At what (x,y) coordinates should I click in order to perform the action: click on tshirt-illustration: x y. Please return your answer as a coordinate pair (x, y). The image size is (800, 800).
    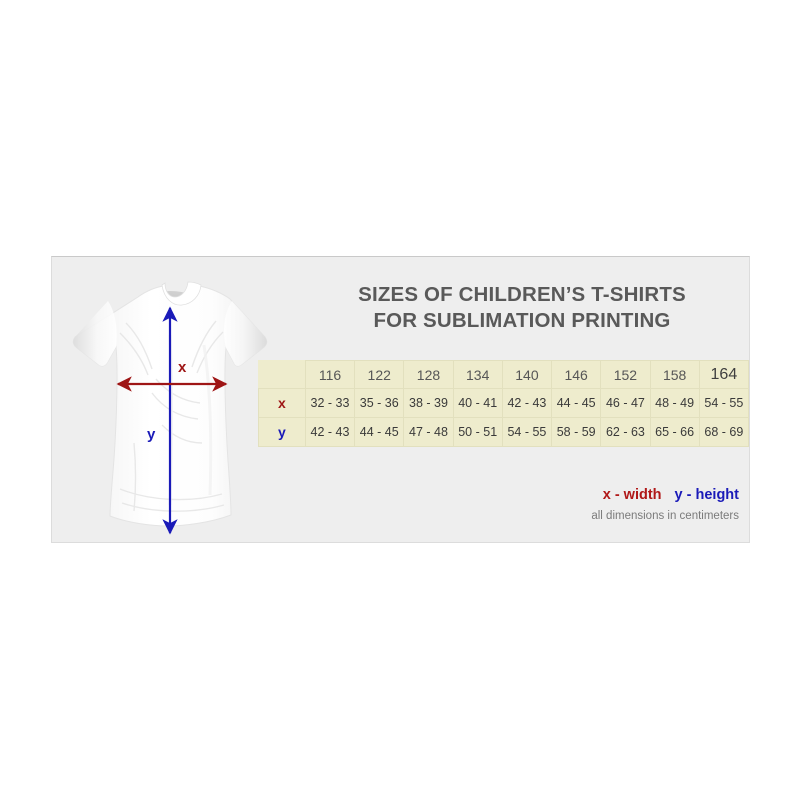
    Looking at the image, I should click on (175, 406).